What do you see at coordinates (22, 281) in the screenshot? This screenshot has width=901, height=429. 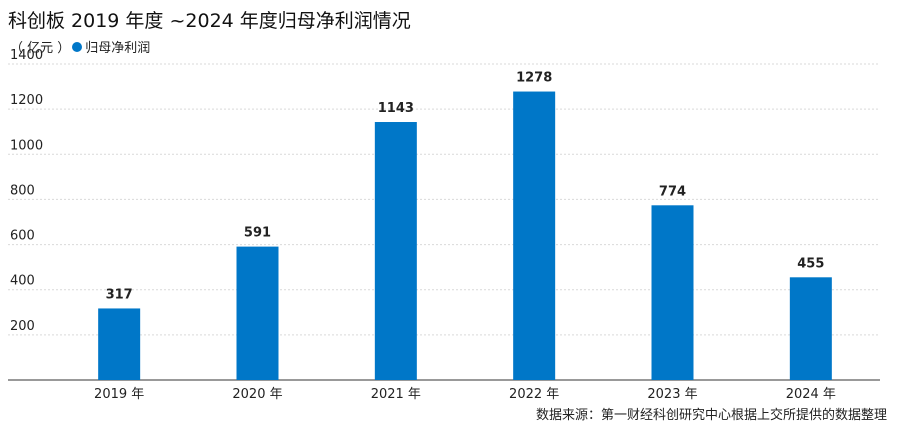 I see `y-tick-label: 400` at bounding box center [22, 281].